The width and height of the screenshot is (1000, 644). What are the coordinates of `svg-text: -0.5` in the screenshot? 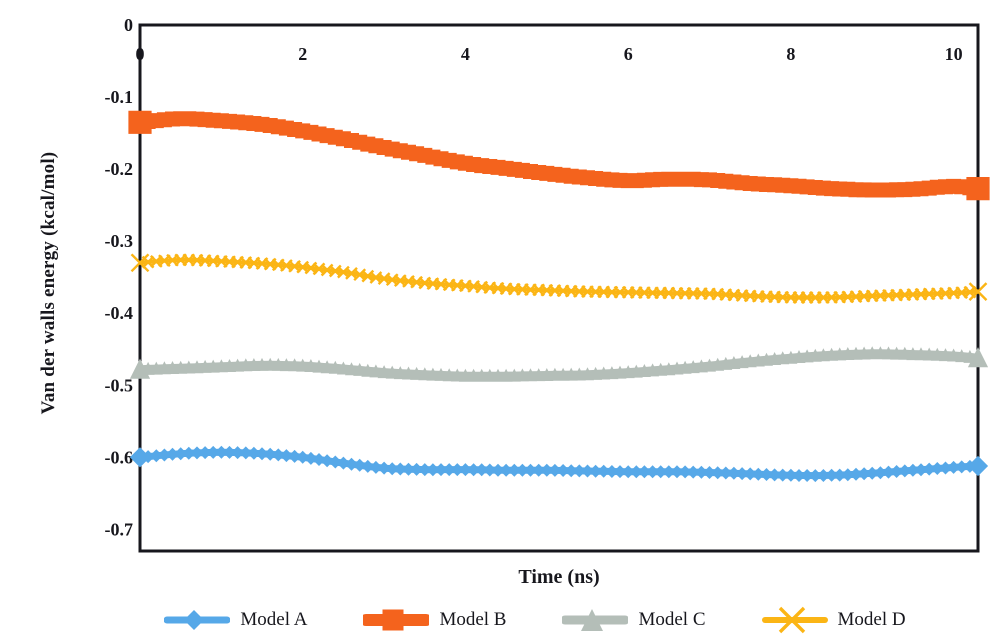 It's located at (119, 385).